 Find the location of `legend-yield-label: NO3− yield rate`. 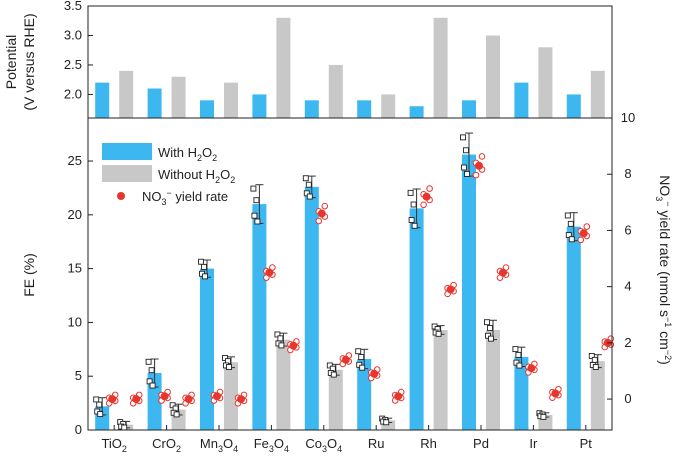

legend-yield-label: NO3− yield rate is located at coordinates (185, 197).